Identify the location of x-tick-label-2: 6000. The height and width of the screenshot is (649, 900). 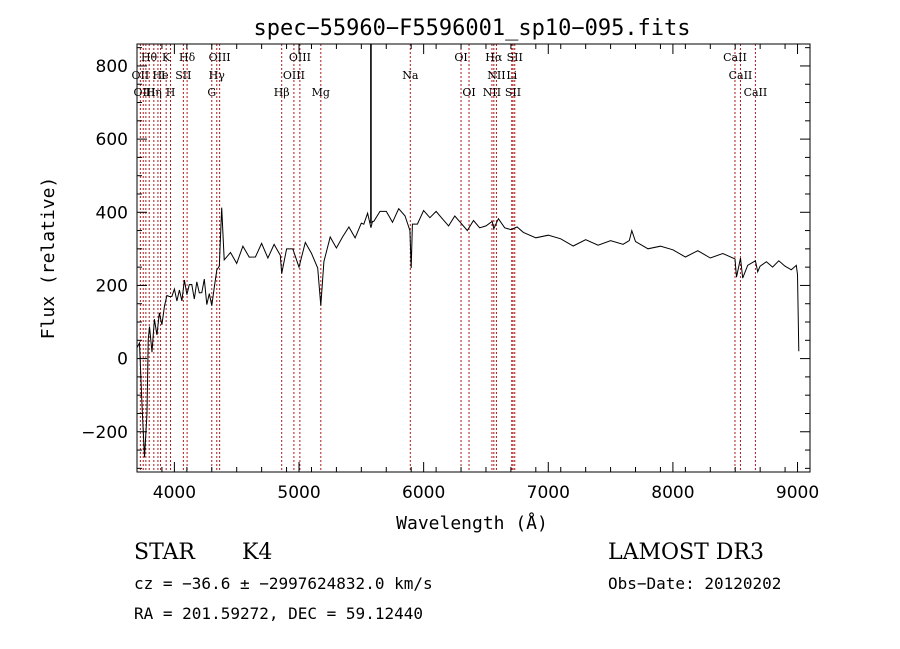
(423, 493).